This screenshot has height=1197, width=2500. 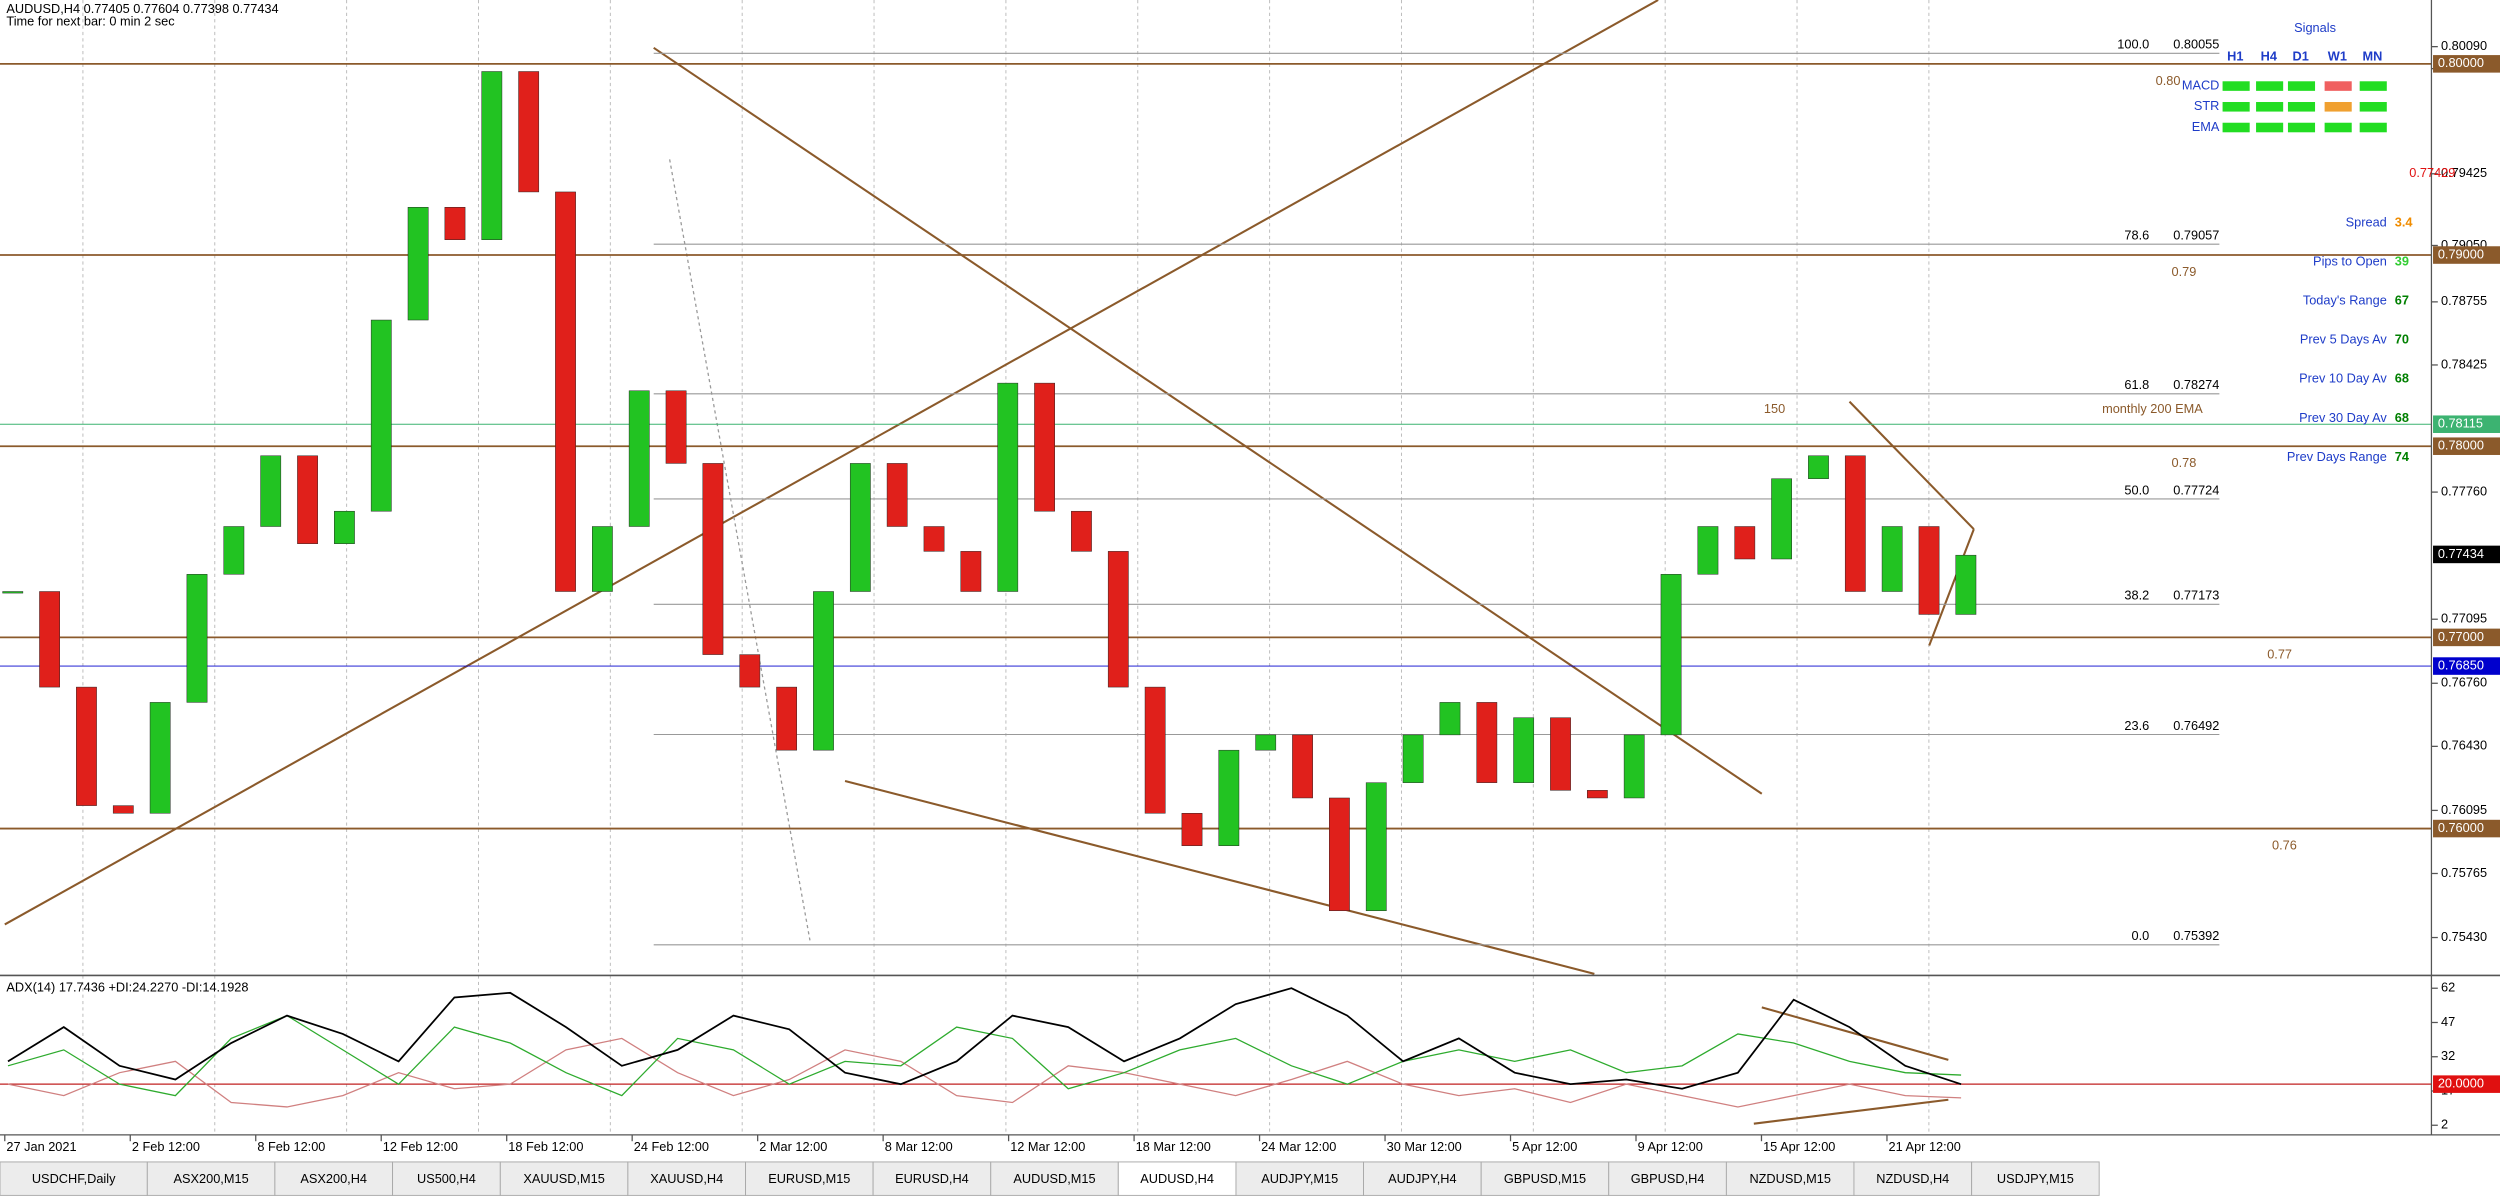 What do you see at coordinates (1925, 1146) in the screenshot?
I see `time-label: 21 Apr 12:00` at bounding box center [1925, 1146].